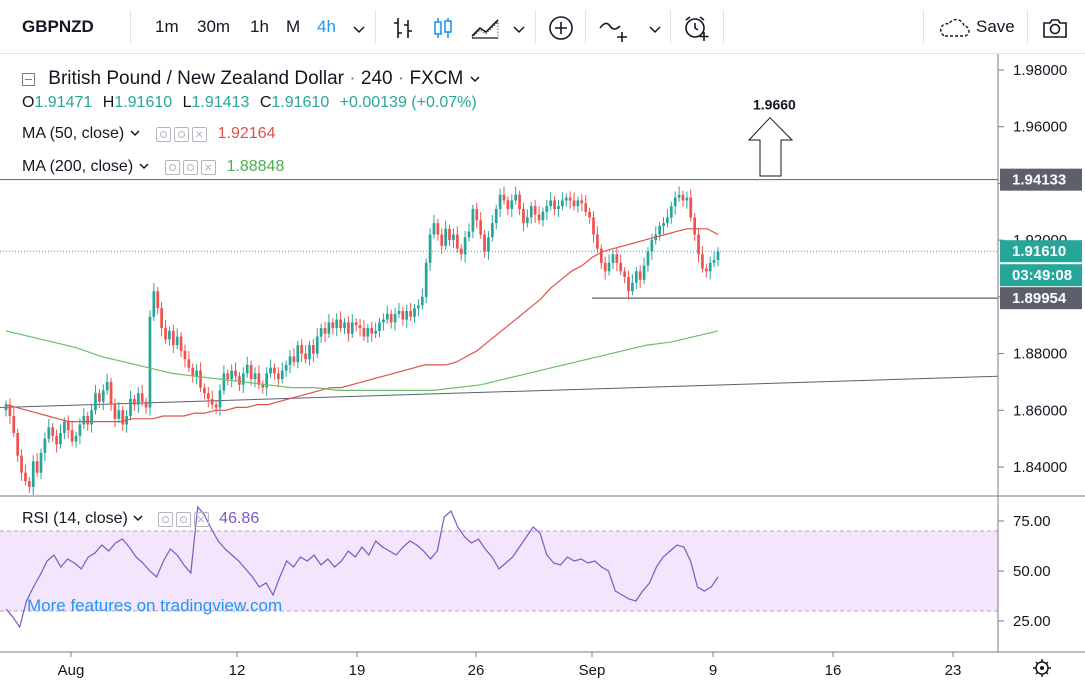  I want to click on candle-countdown-tag: 03:49:08, so click(1042, 275).